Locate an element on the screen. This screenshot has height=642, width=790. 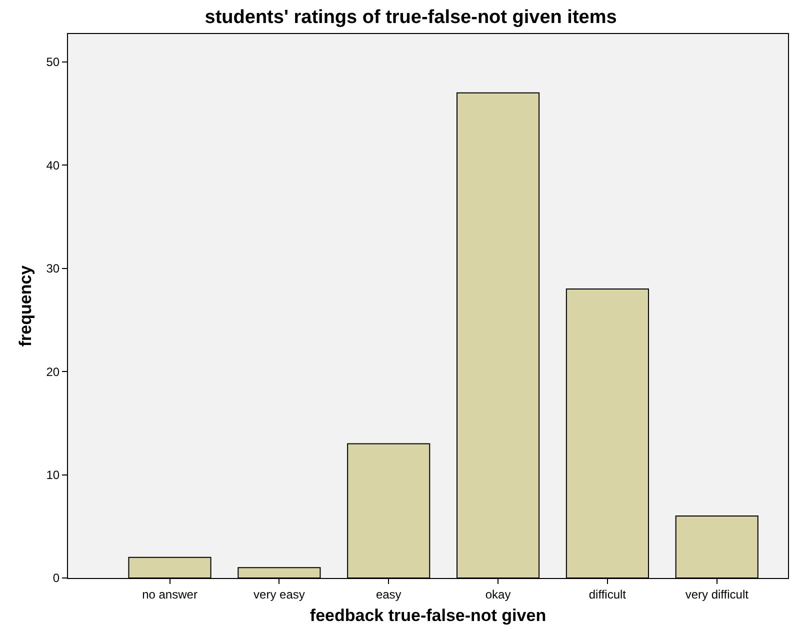
x-axis-title: feedback true-false-not given is located at coordinates (428, 615).